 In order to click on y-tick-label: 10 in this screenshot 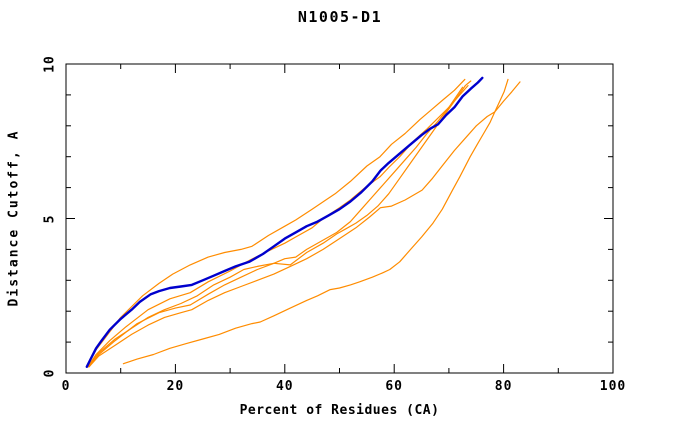, I will do `click(50, 64)`.